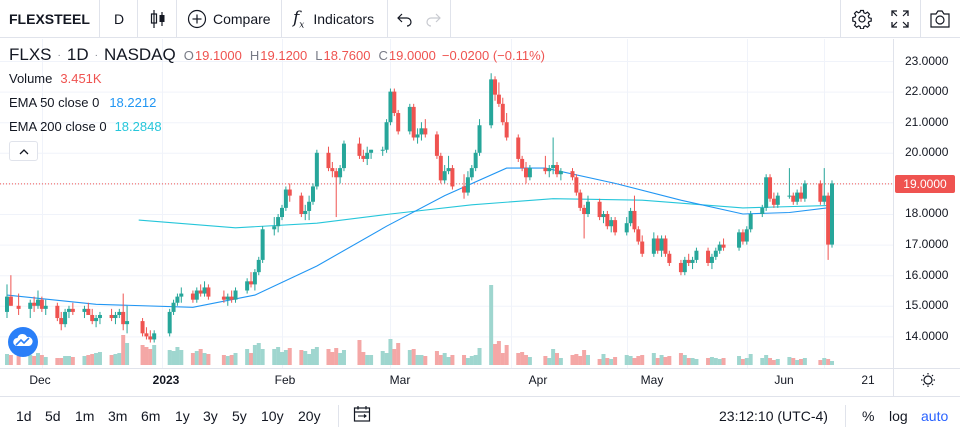 The height and width of the screenshot is (433, 960). Describe the element at coordinates (166, 380) in the screenshot. I see `time-tick-label: 2023` at that location.